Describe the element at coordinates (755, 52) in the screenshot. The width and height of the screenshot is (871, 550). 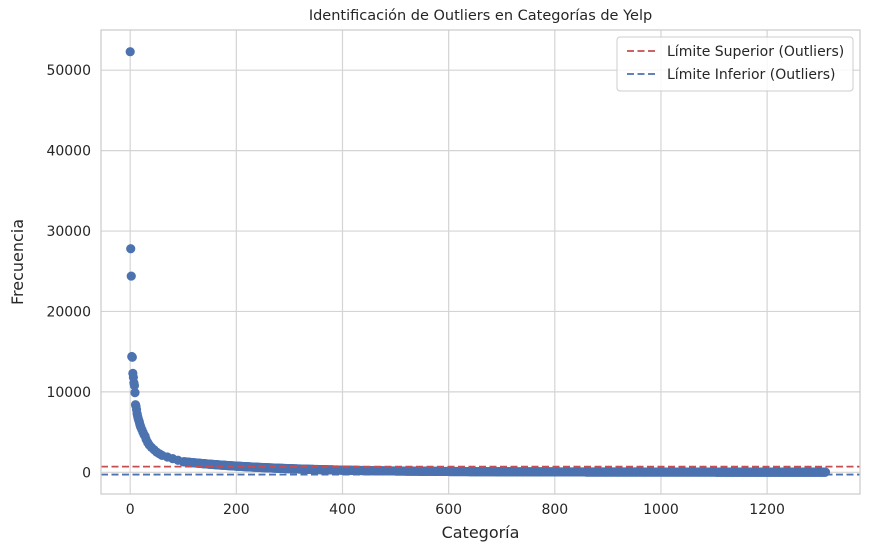
I see `legend-label: Límite Superior (Outliers)` at that location.